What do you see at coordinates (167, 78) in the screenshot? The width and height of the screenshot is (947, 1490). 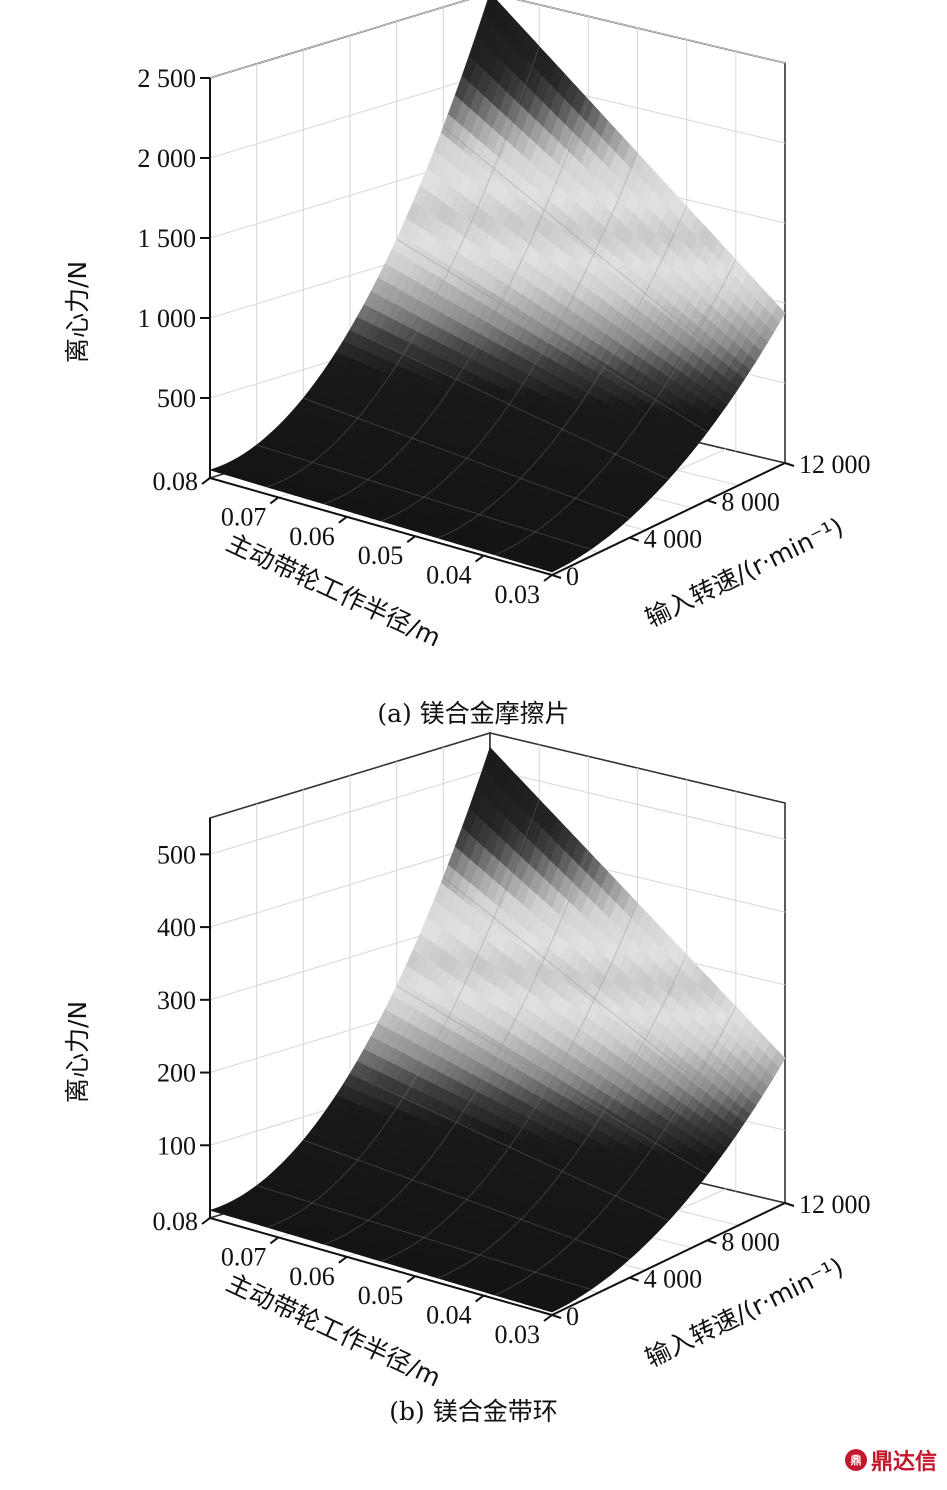 I see `z-tick-label: 2 500` at bounding box center [167, 78].